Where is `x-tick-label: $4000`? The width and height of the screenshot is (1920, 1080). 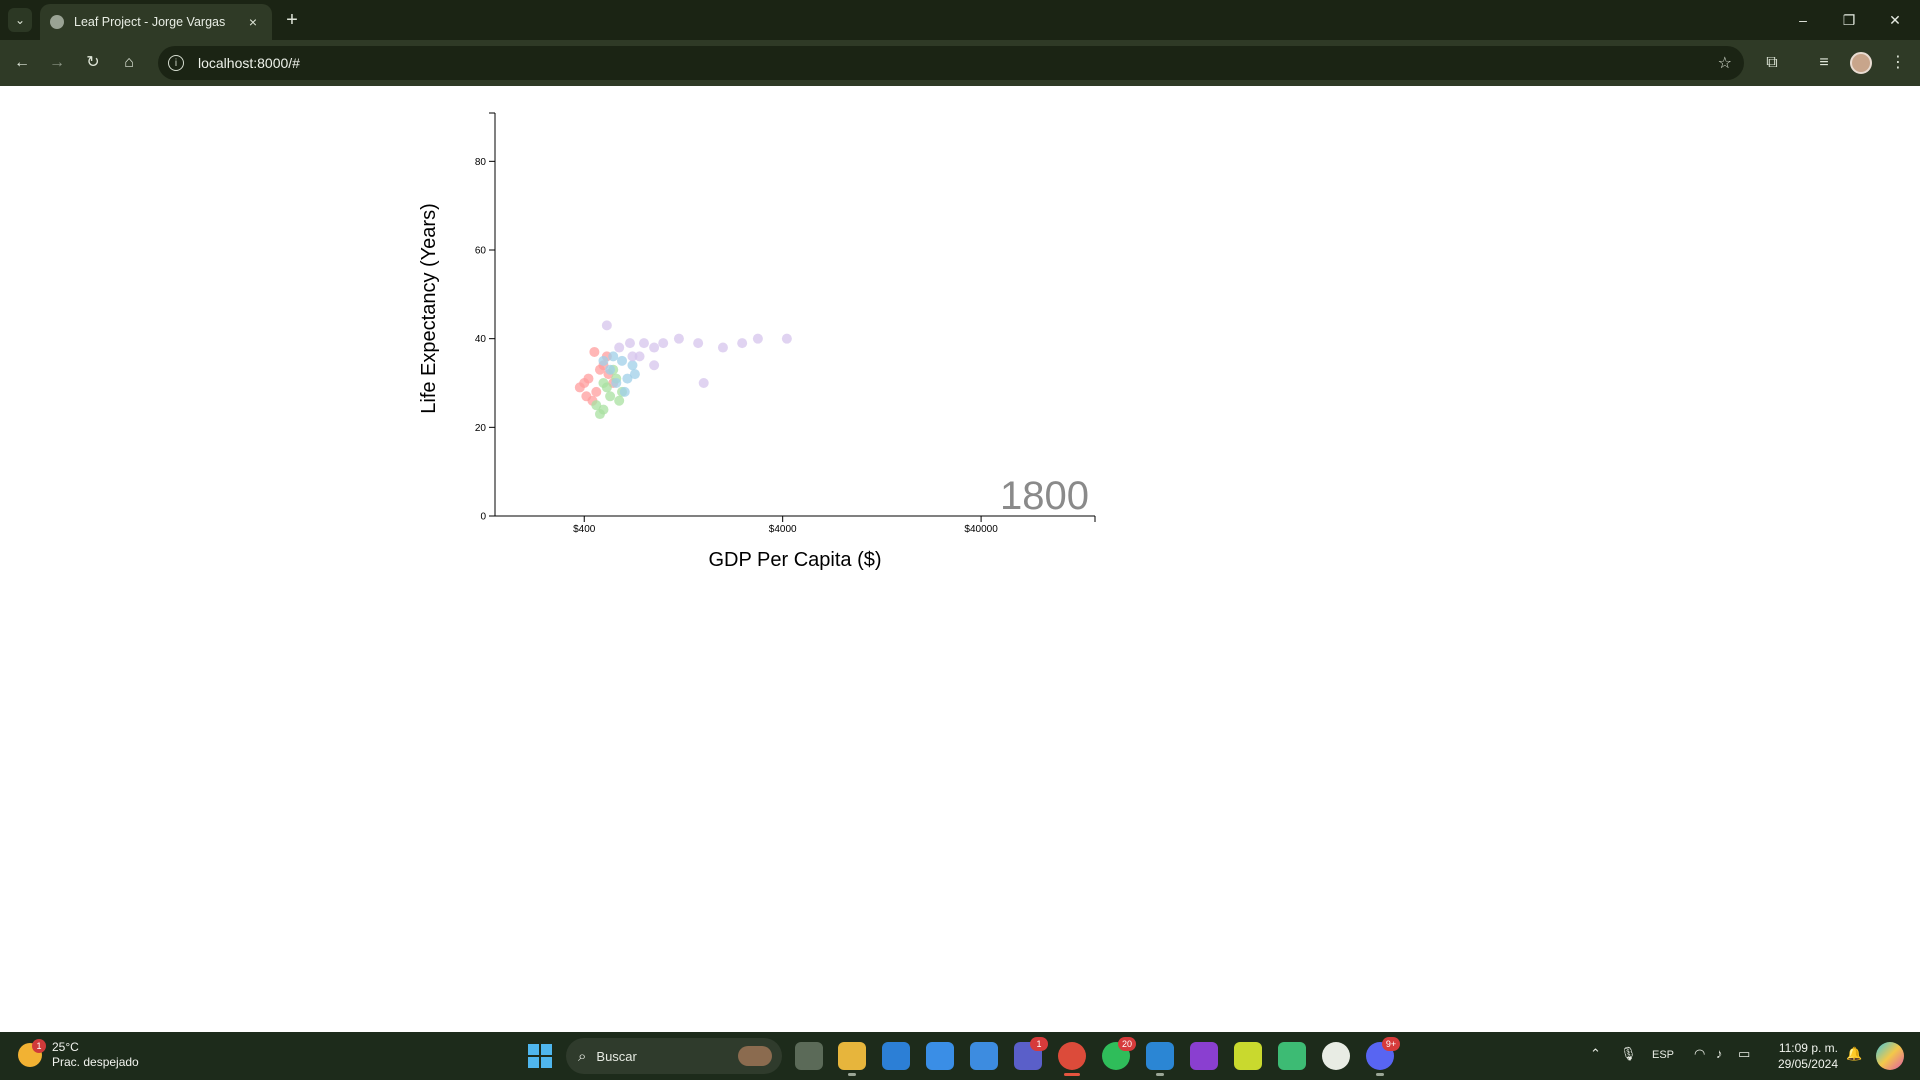 x-tick-label: $4000 is located at coordinates (783, 529).